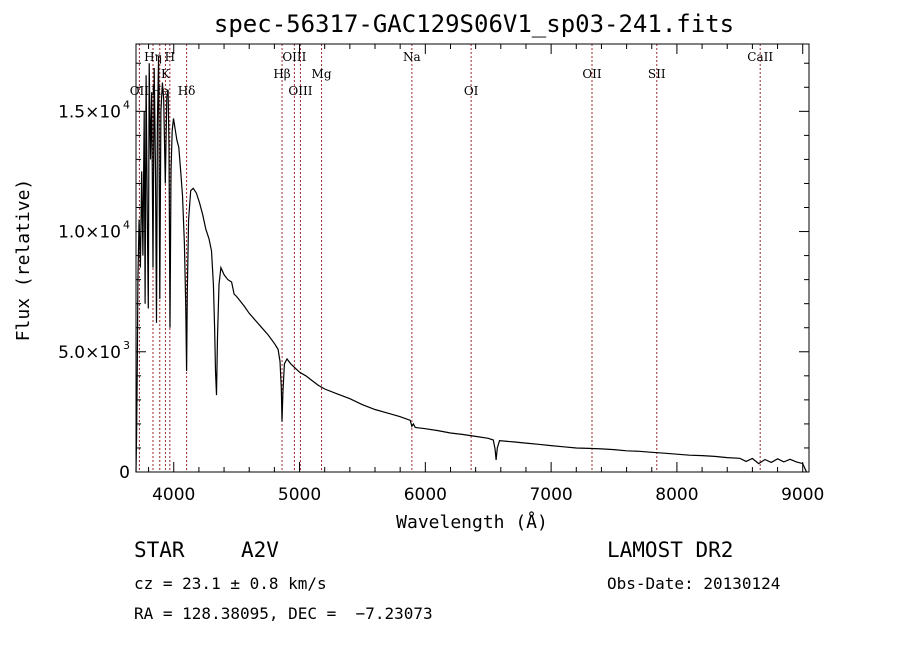 This screenshot has width=900, height=649. Describe the element at coordinates (299, 495) in the screenshot. I see `x-tick-label: 5000` at that location.